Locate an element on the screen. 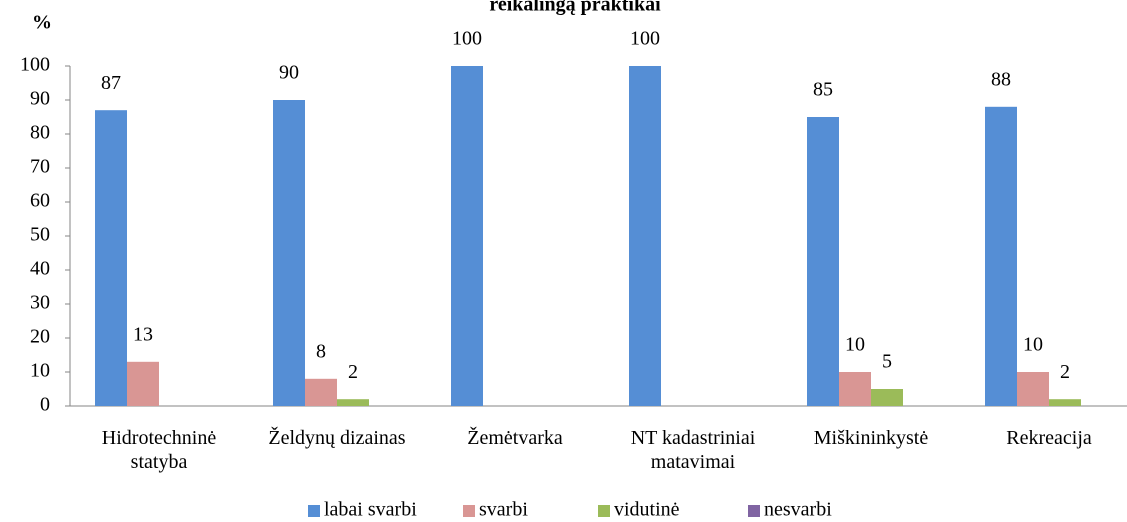 The height and width of the screenshot is (522, 1127). data-label: 87 is located at coordinates (111, 83).